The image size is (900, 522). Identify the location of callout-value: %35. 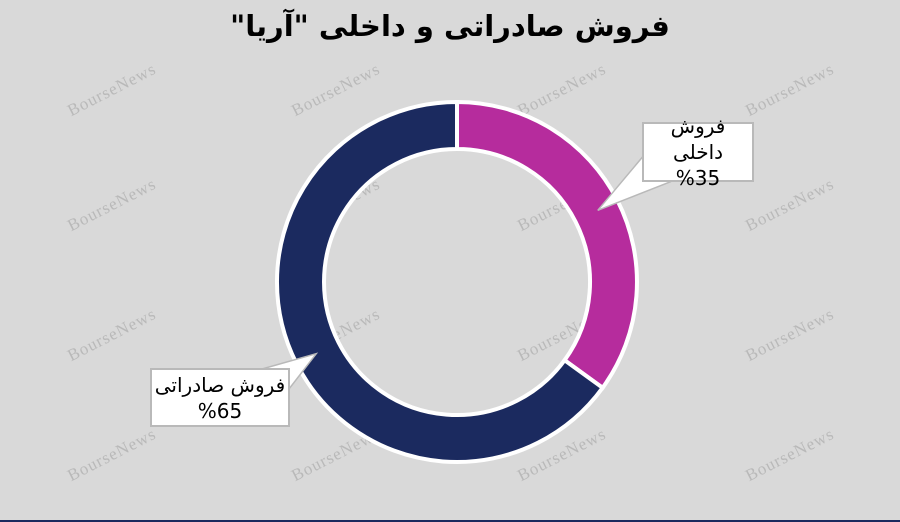
(698, 178).